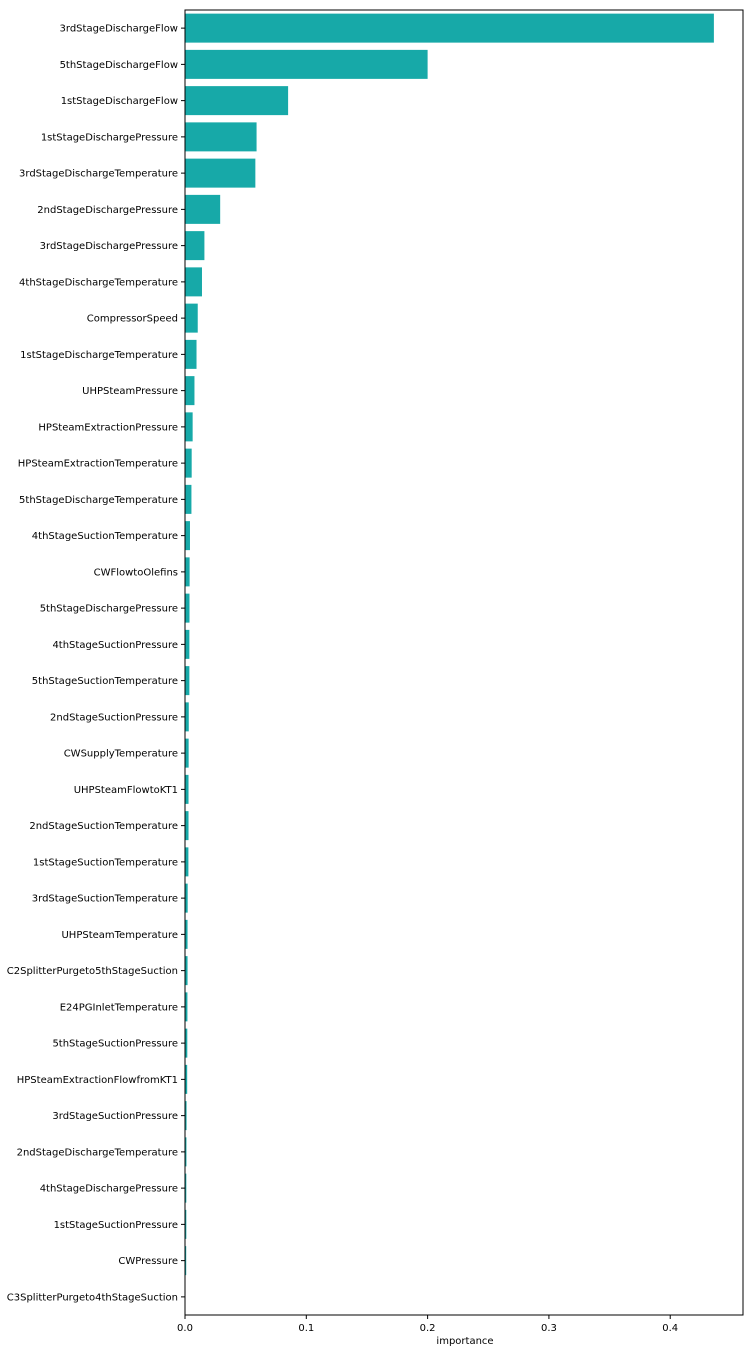  I want to click on y-tick-label: CWPressure, so click(148, 1261).